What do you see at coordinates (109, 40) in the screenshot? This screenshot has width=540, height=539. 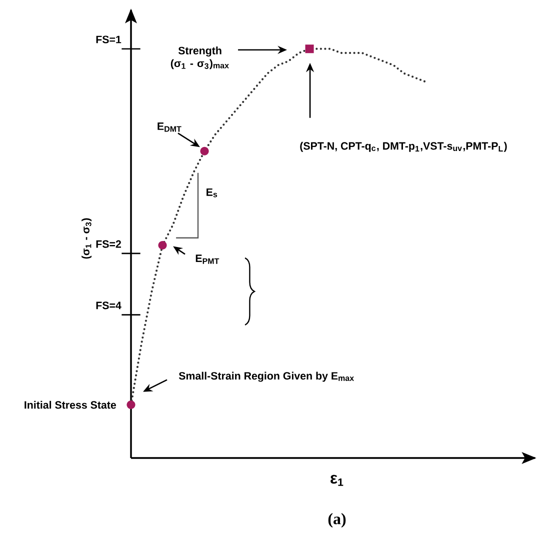 I see `text: FS=1` at bounding box center [109, 40].